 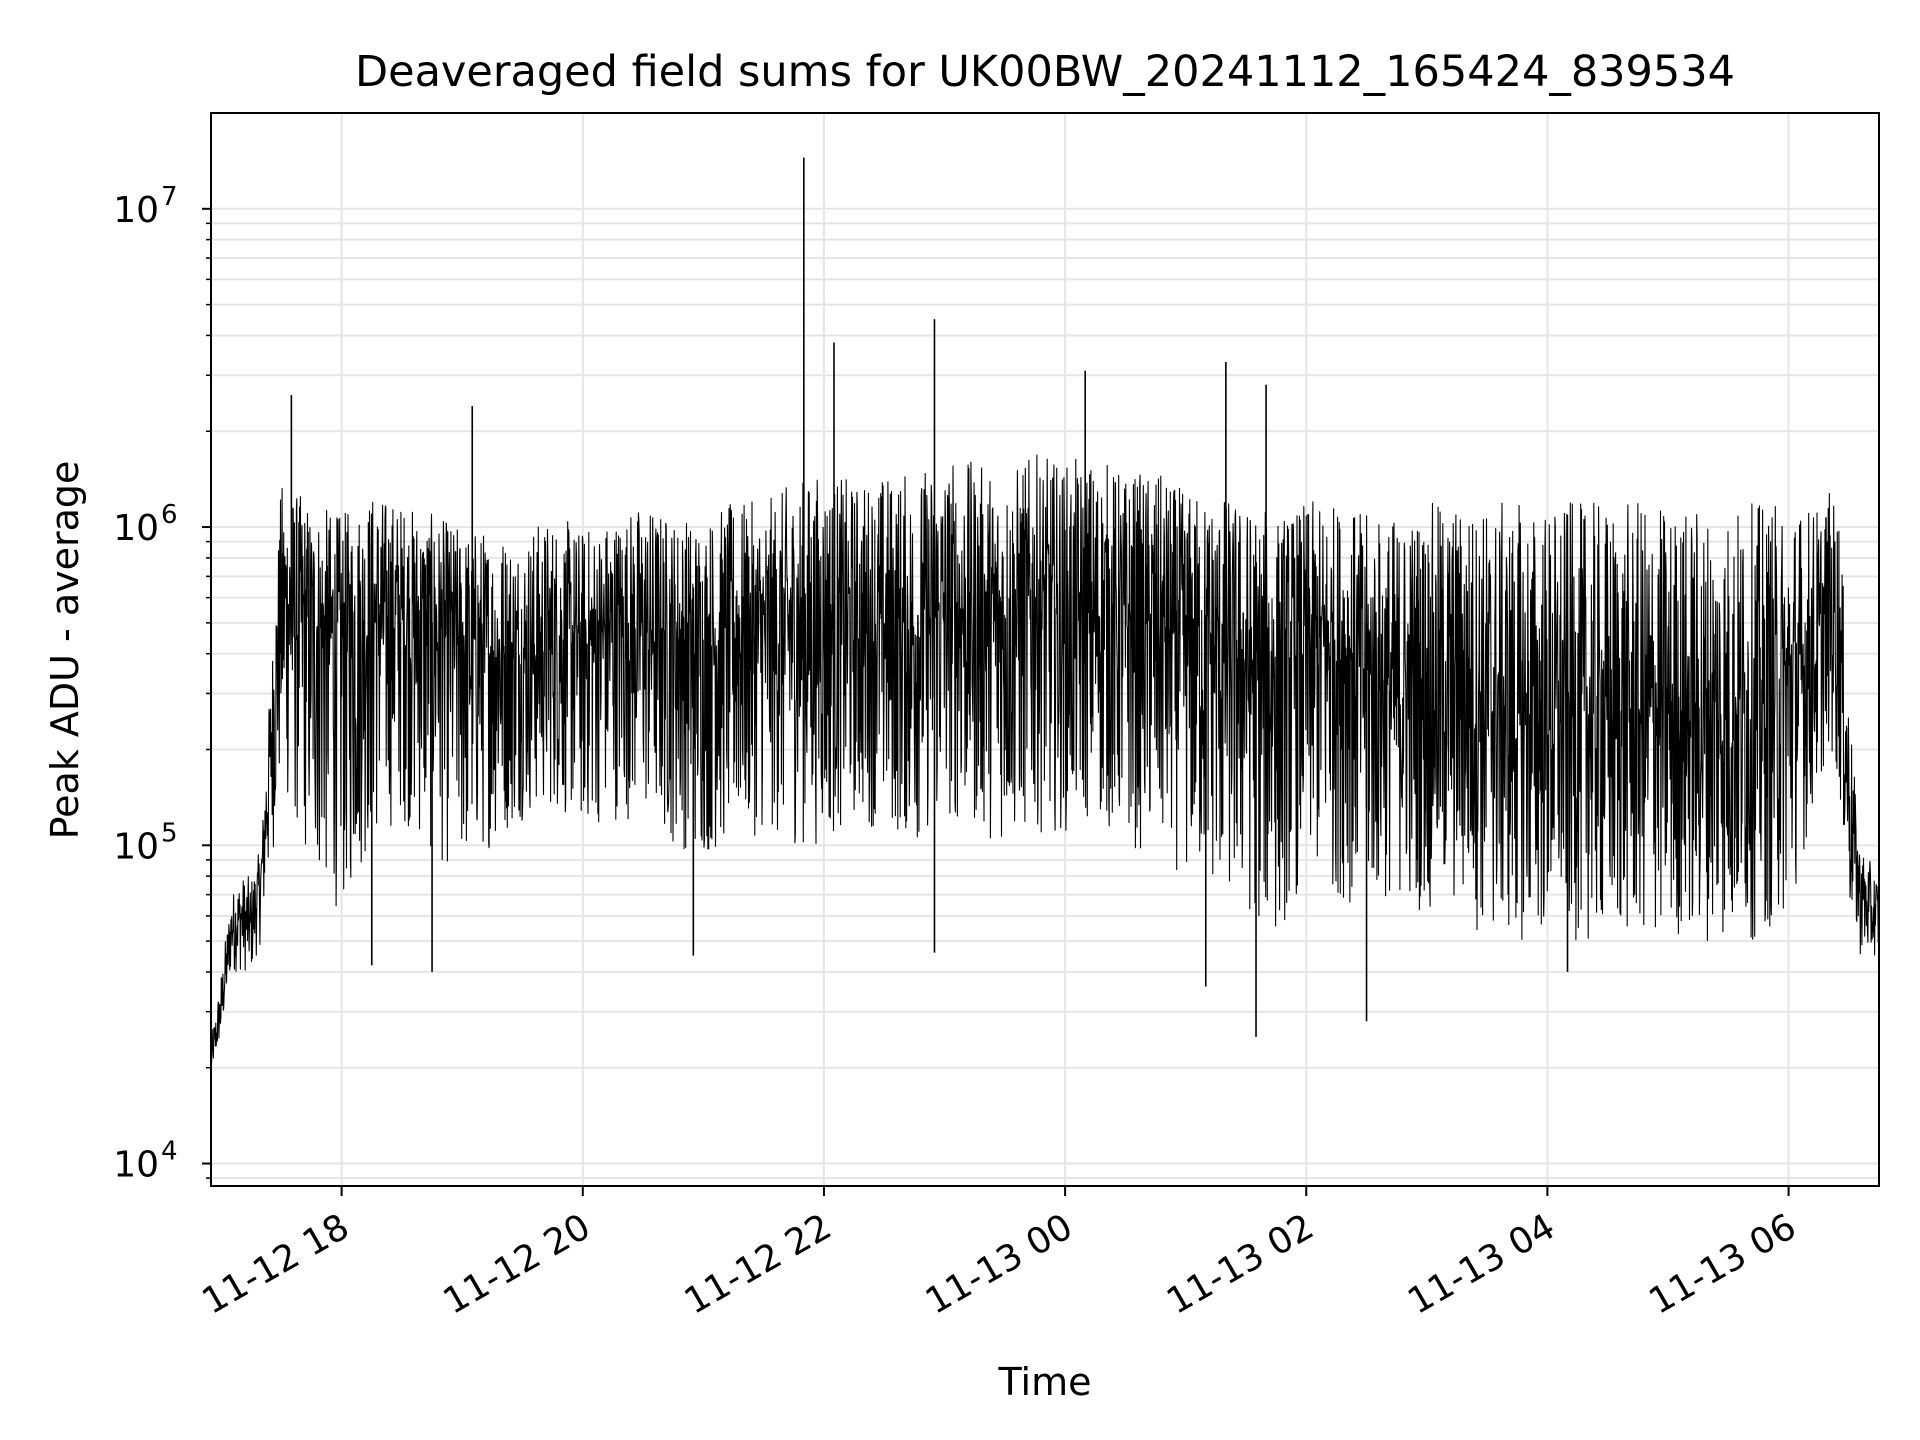 What do you see at coordinates (169, 833) in the screenshot?
I see `y-tick-exponent: 5` at bounding box center [169, 833].